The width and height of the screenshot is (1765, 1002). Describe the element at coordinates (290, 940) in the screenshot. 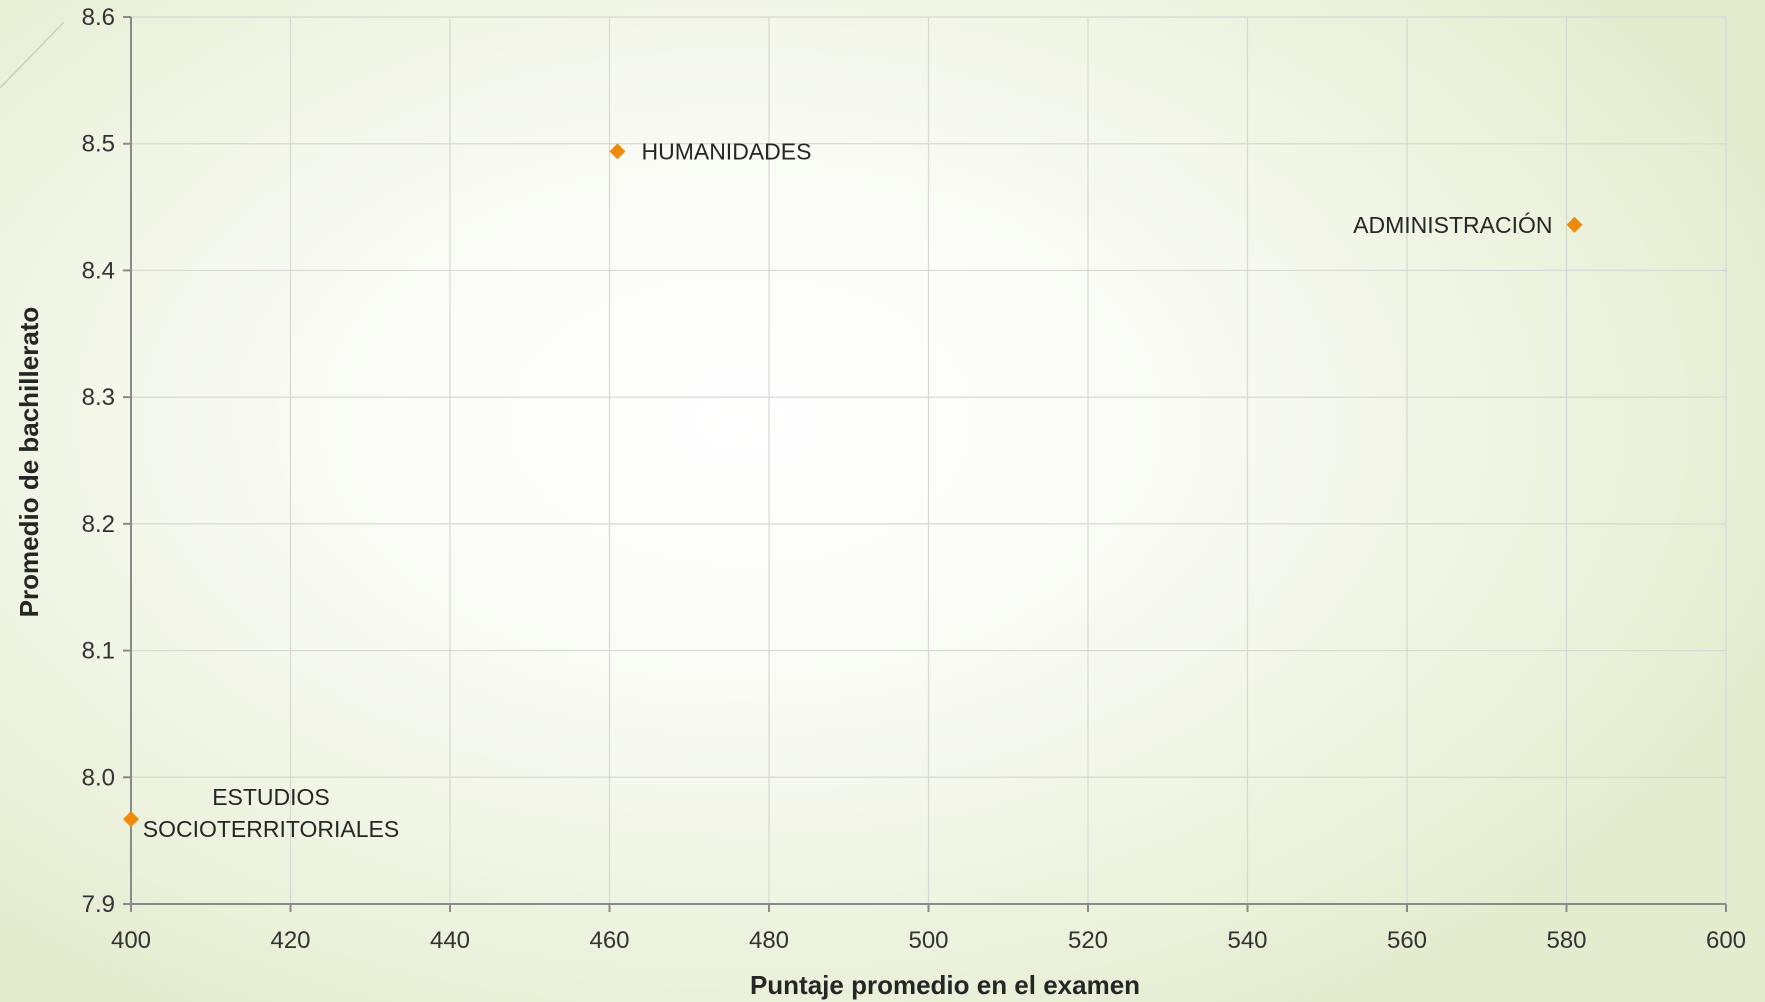

I see `x-tick-label: 420` at that location.